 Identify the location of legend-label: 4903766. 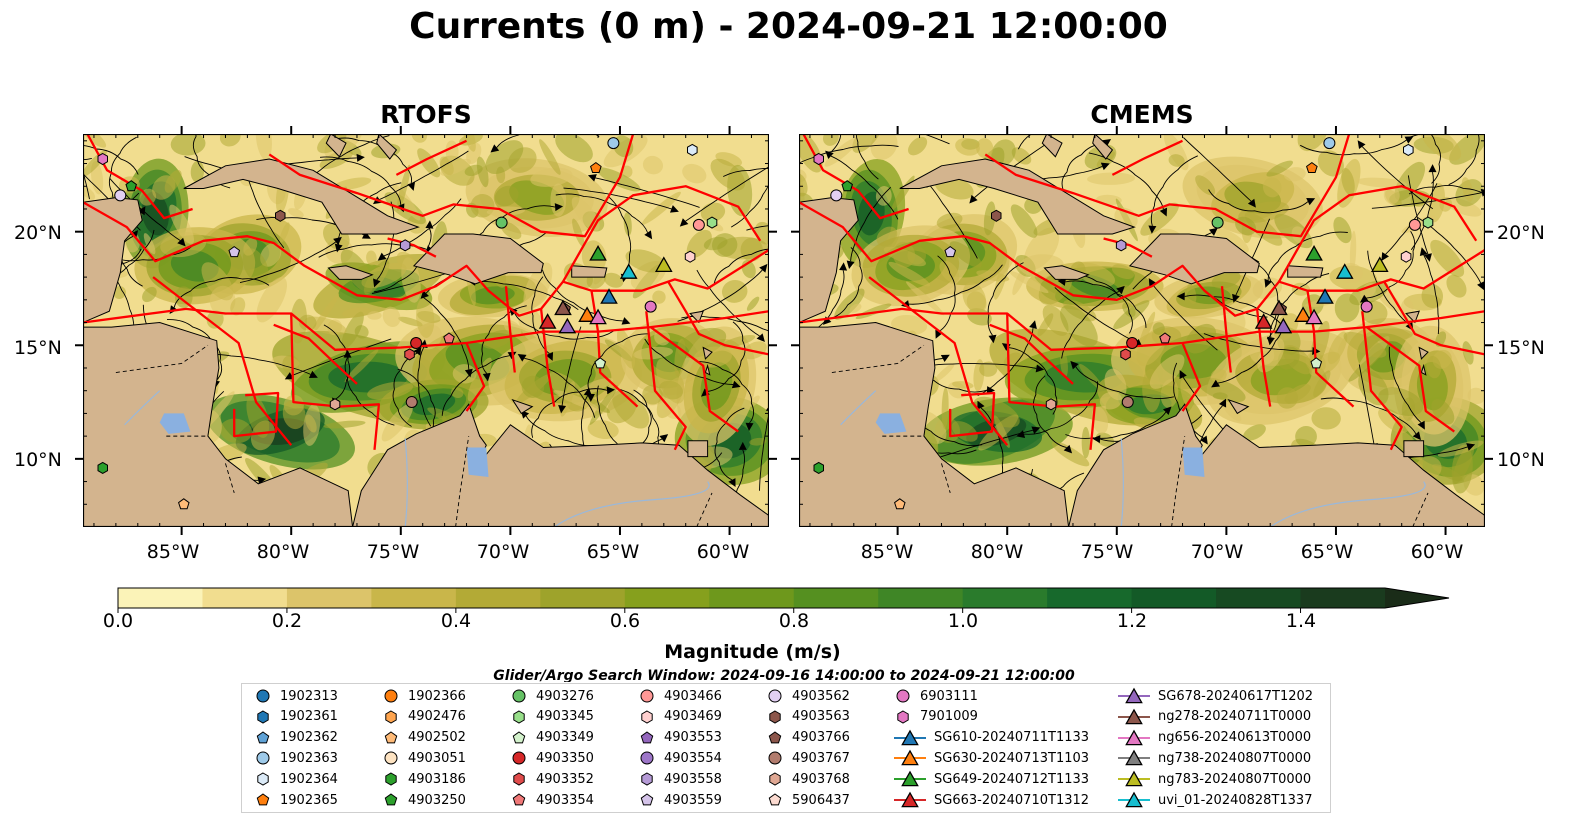
(821, 738).